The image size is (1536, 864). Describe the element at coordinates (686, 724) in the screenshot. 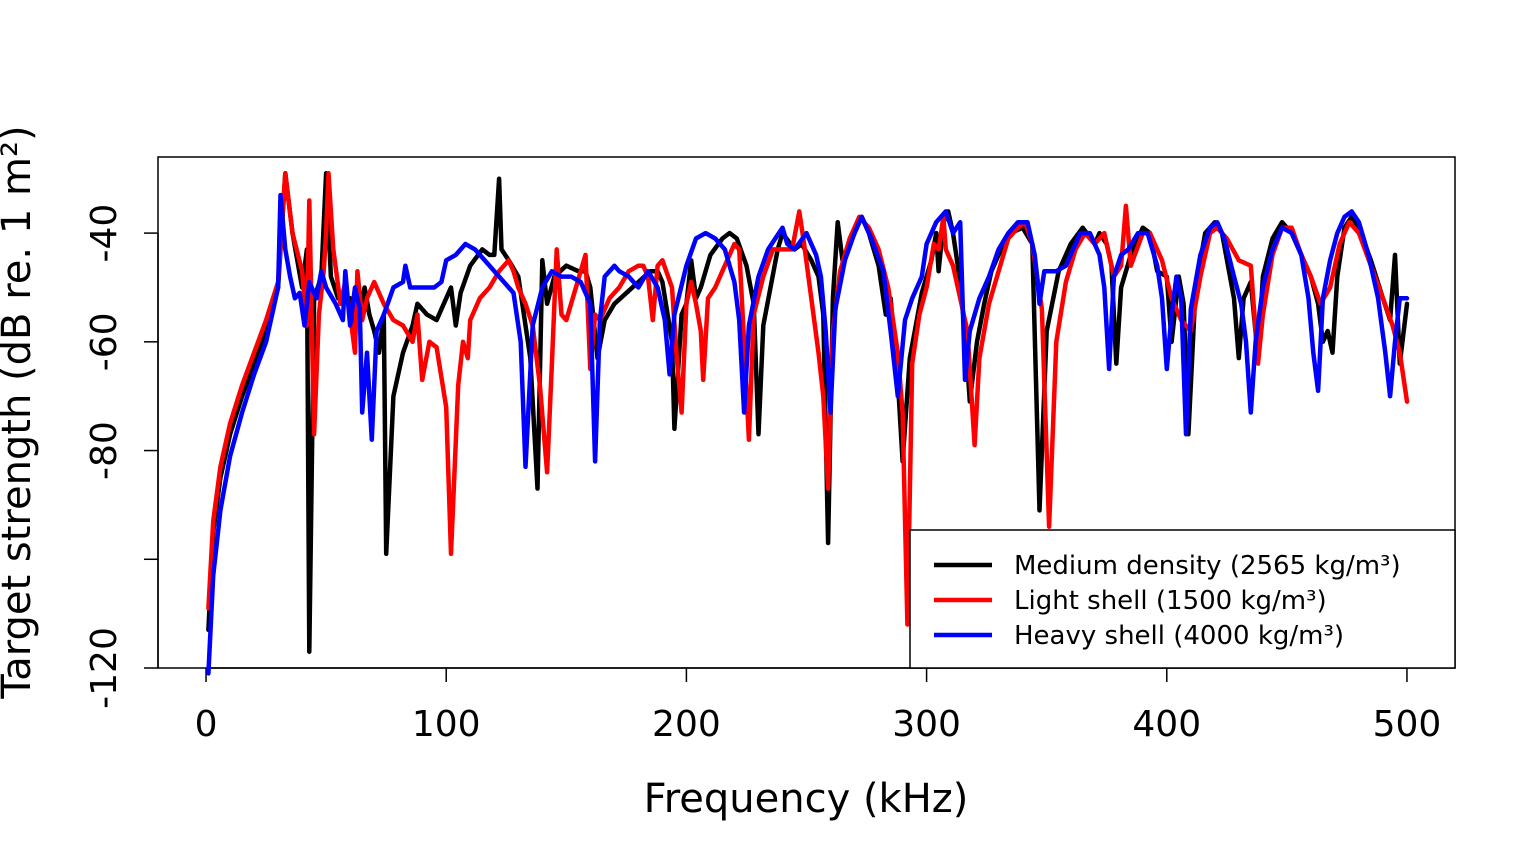

I see `x-tick-label: 200` at that location.